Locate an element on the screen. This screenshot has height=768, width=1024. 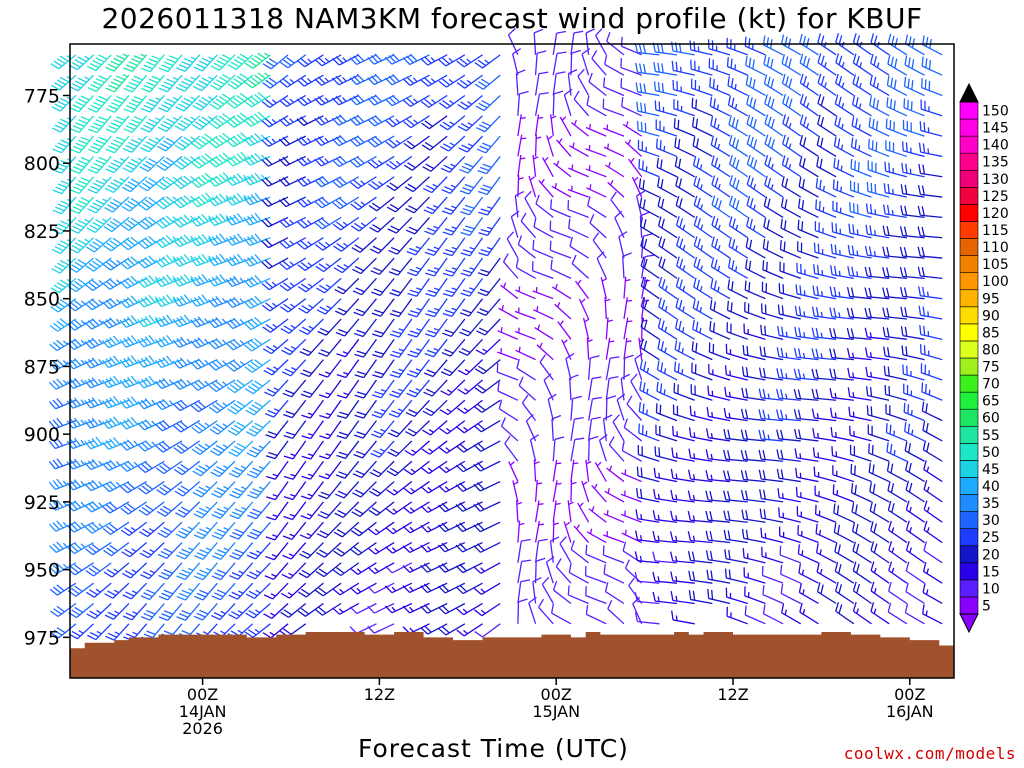
colorbar-label: 75 is located at coordinates (991, 368).